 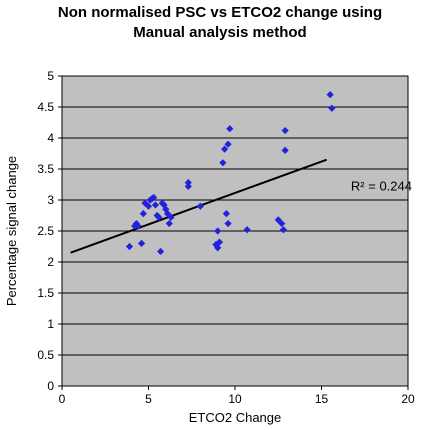 What do you see at coordinates (11, 231) in the screenshot?
I see `y-axis-label: Percentage signal change` at bounding box center [11, 231].